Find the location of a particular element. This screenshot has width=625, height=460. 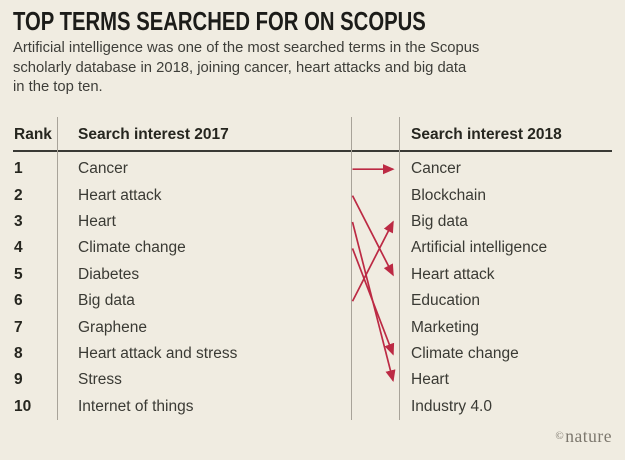

term-2017-cell: Stress is located at coordinates (100, 380).